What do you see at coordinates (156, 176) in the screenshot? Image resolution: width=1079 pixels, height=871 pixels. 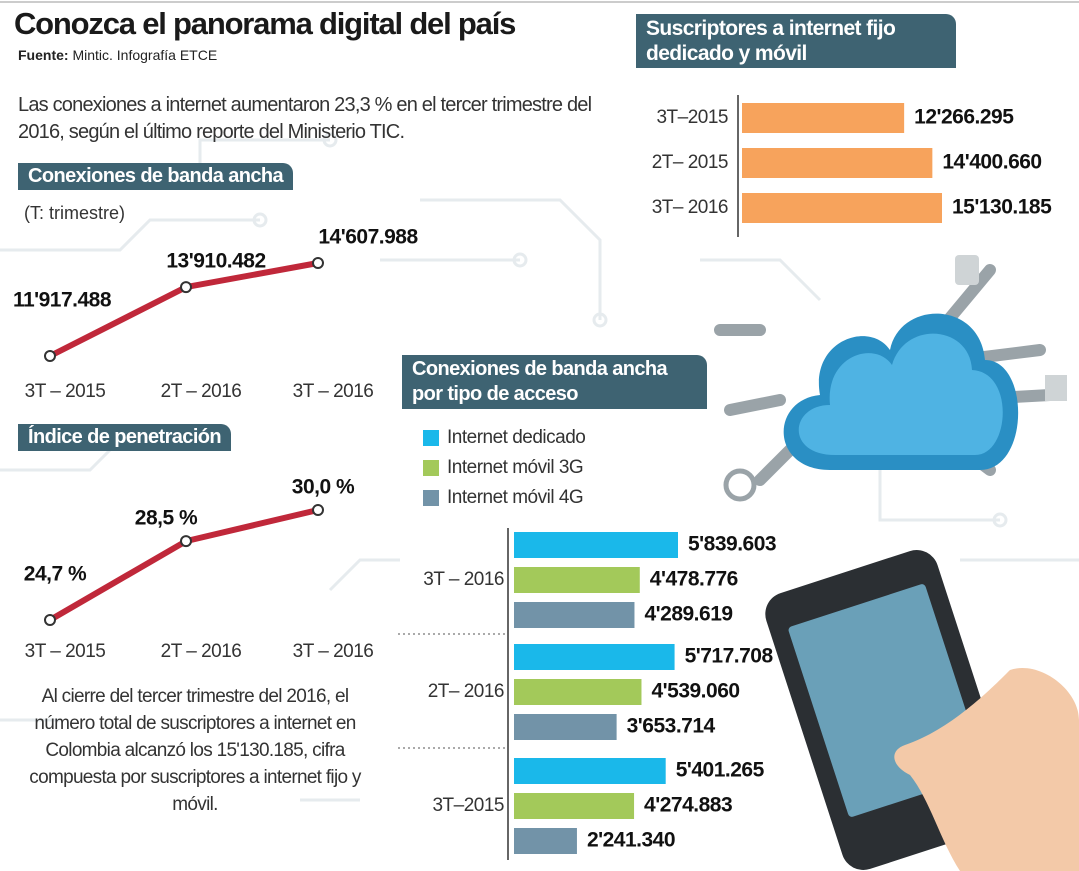 I see `chart-title: Conexiones de banda ancha` at bounding box center [156, 176].